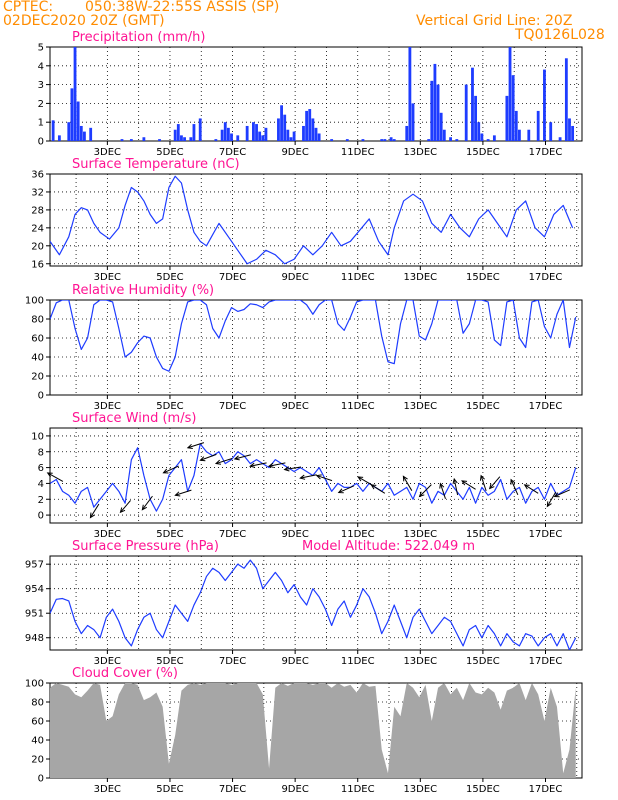 The width and height of the screenshot is (618, 800). I want to click on y-tick-label: 954, so click(34, 589).